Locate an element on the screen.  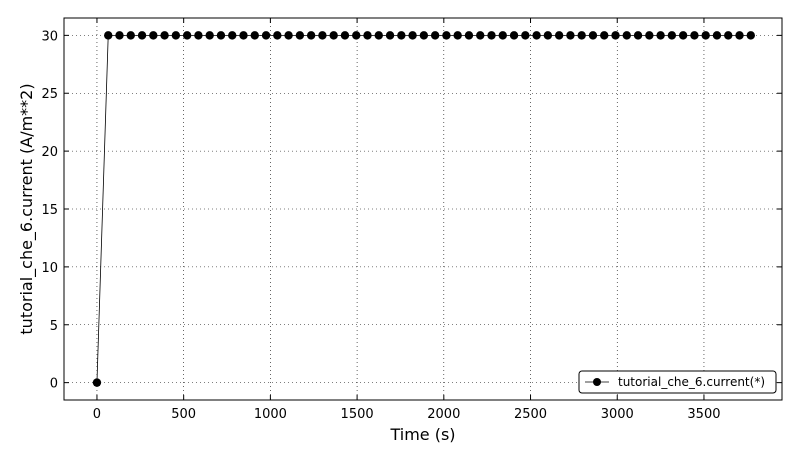
legend: tutorial_che_6.current(*) is located at coordinates (677, 382).